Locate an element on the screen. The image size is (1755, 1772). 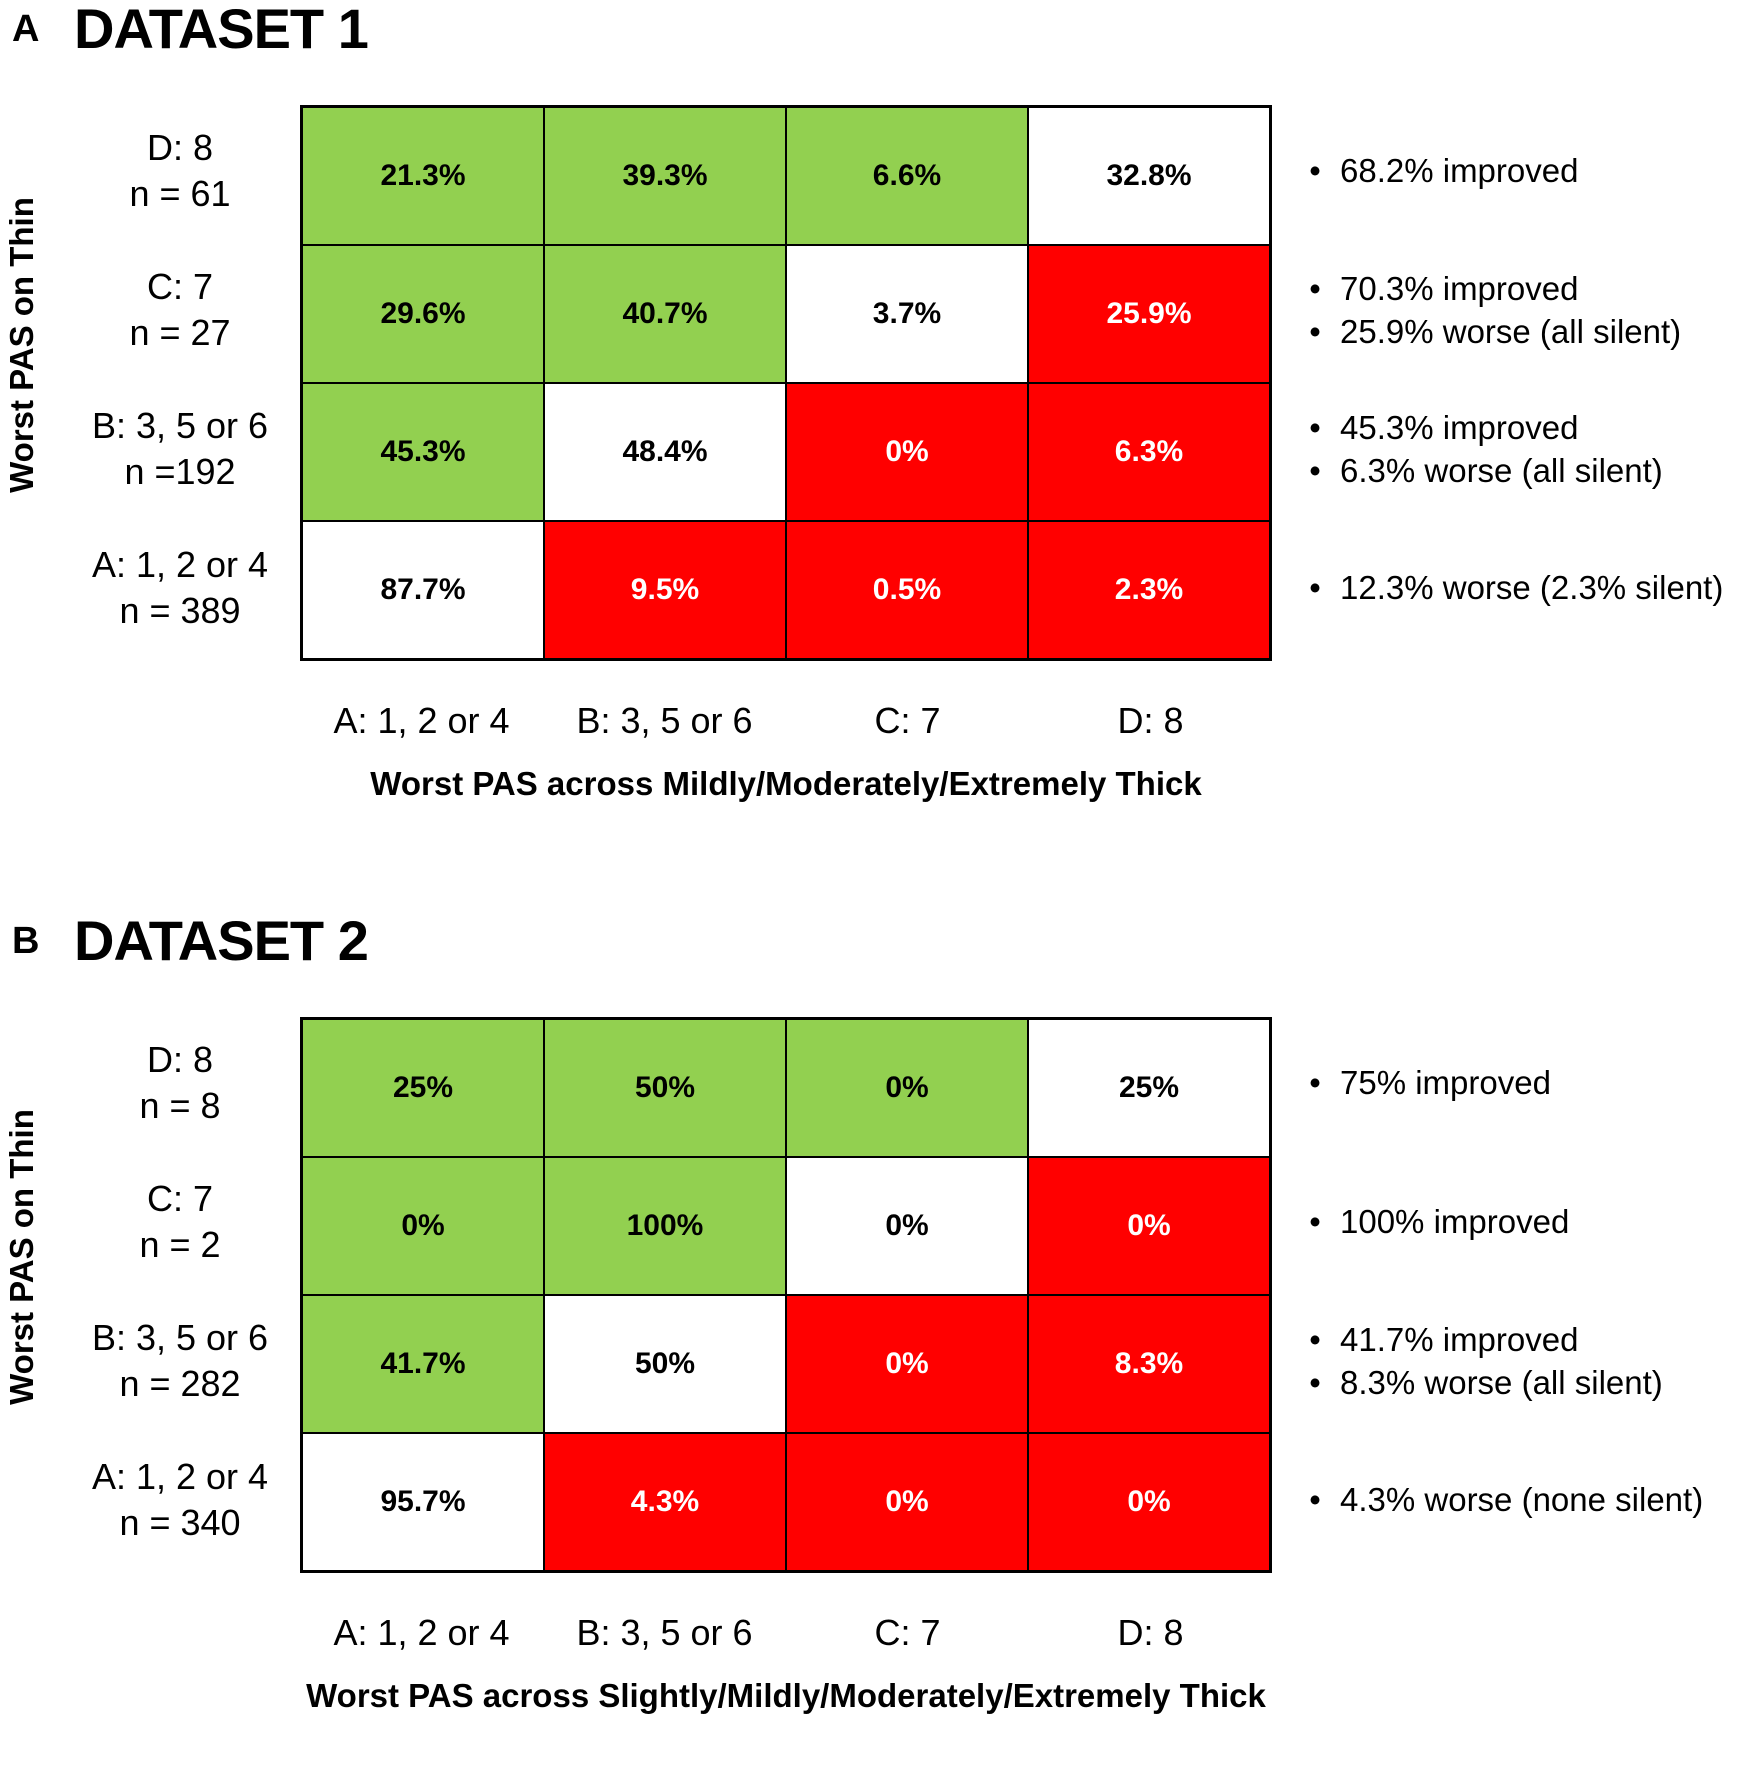
row-count: n = 8 is located at coordinates (180, 1105).